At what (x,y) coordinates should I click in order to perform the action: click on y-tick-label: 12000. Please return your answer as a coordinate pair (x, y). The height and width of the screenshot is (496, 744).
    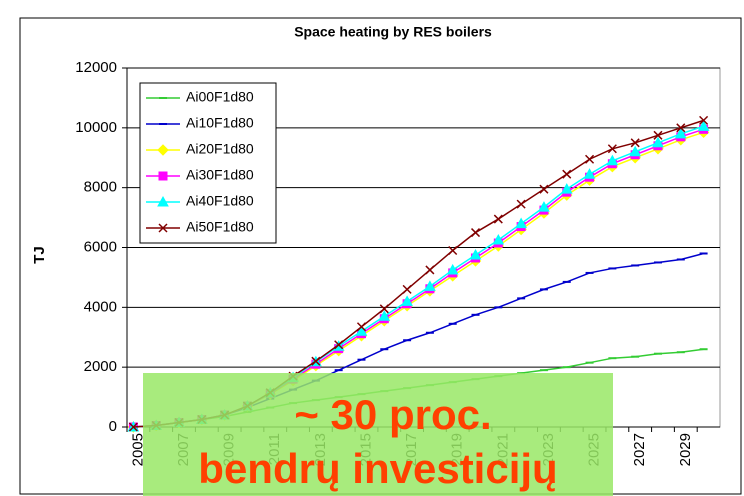
    Looking at the image, I should click on (96, 67).